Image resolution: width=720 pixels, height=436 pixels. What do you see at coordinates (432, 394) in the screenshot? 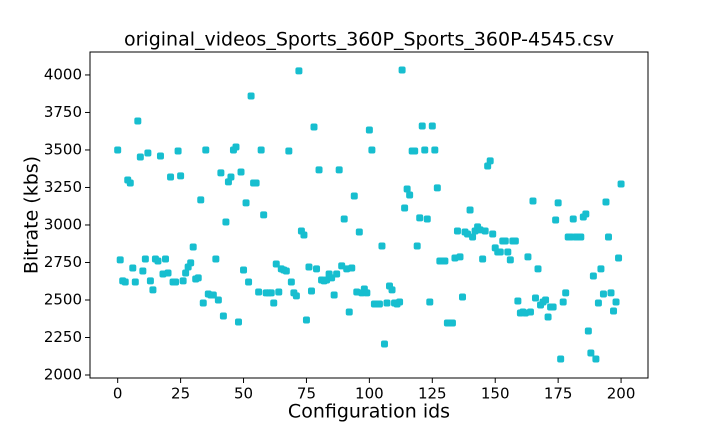
I see `x-tick-label: 125` at bounding box center [432, 394].